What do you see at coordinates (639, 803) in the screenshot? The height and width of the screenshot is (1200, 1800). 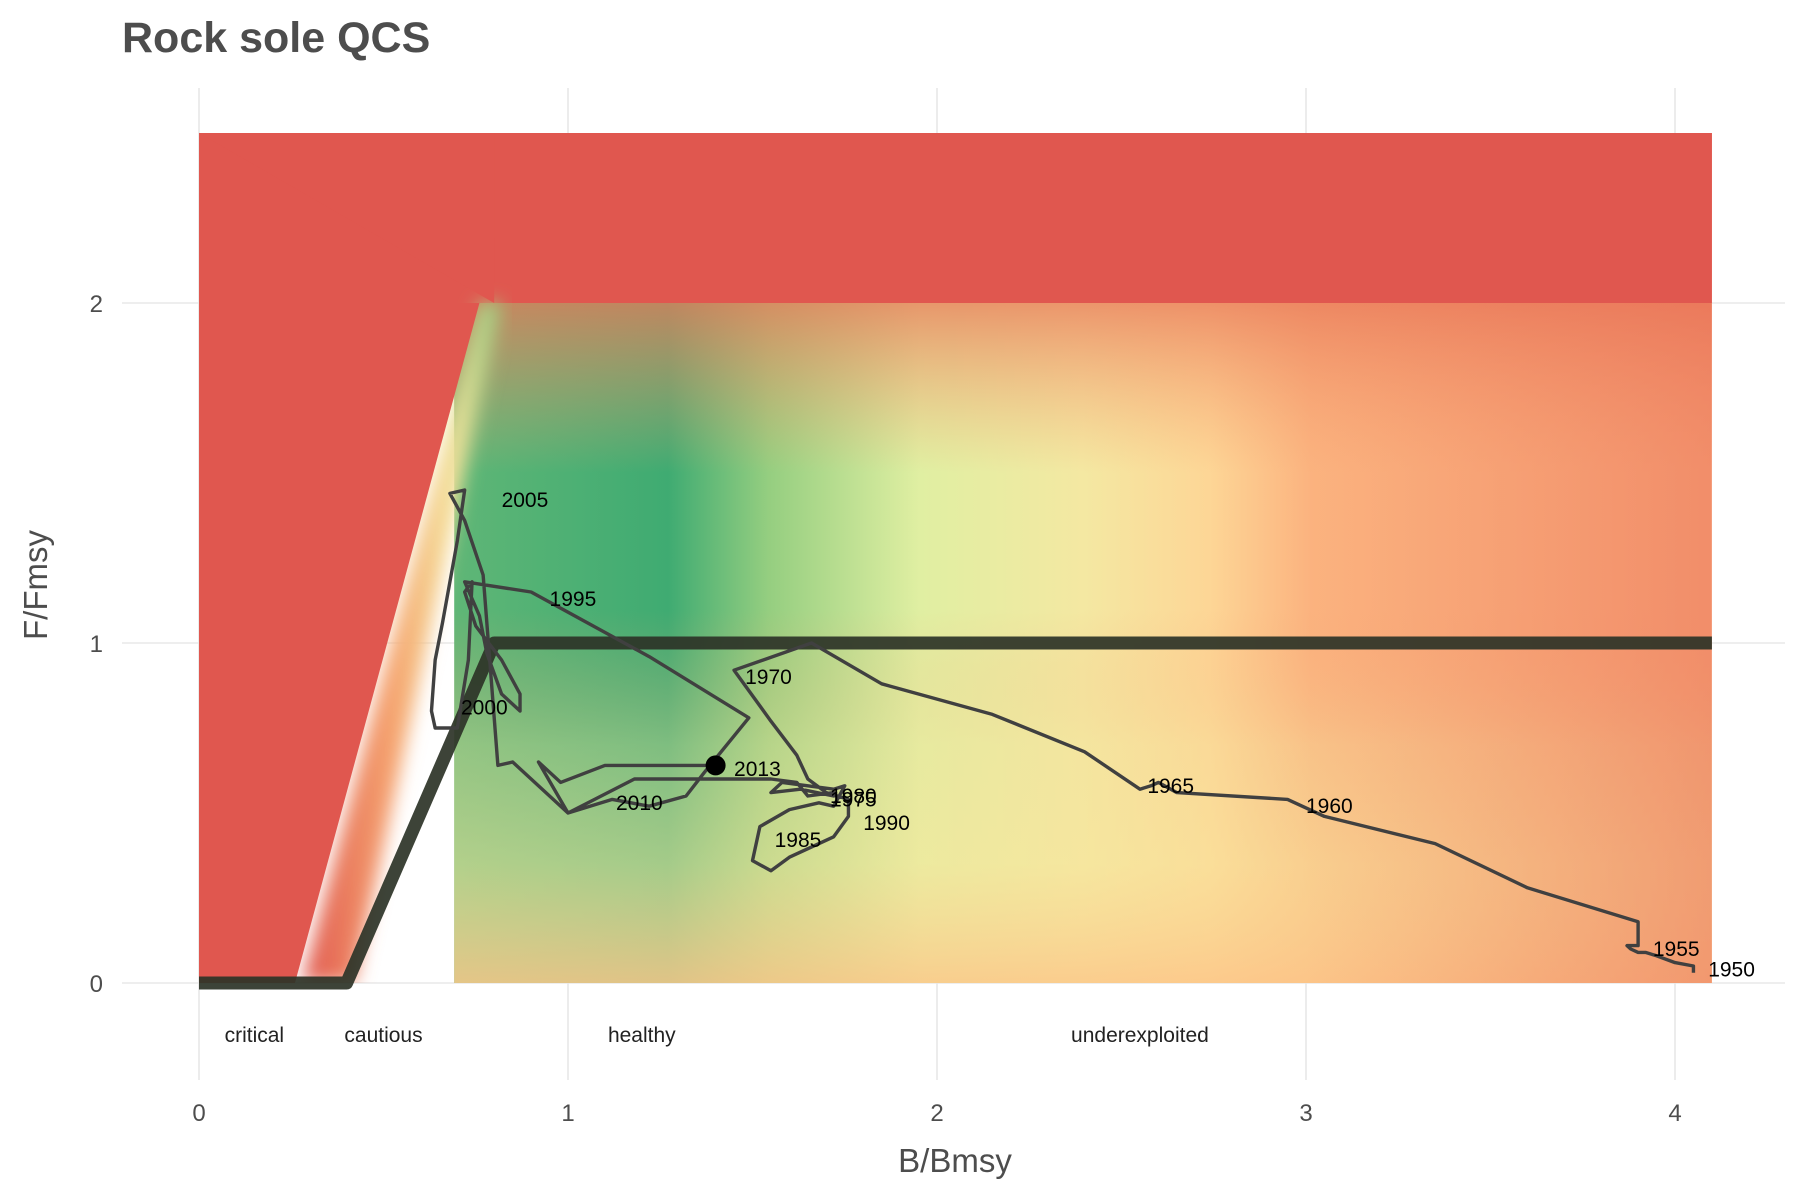 I see `year-label-2010: 2010` at bounding box center [639, 803].